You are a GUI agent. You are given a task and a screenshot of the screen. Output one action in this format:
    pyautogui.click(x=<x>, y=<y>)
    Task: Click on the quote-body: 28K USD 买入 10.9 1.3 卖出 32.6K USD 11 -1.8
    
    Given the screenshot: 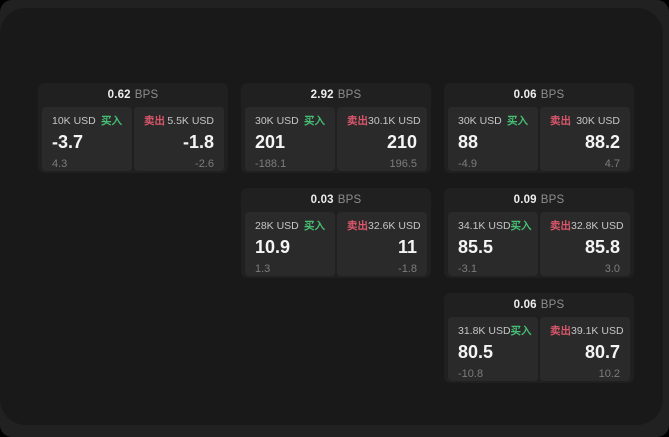 What is the action you would take?
    pyautogui.click(x=336, y=245)
    